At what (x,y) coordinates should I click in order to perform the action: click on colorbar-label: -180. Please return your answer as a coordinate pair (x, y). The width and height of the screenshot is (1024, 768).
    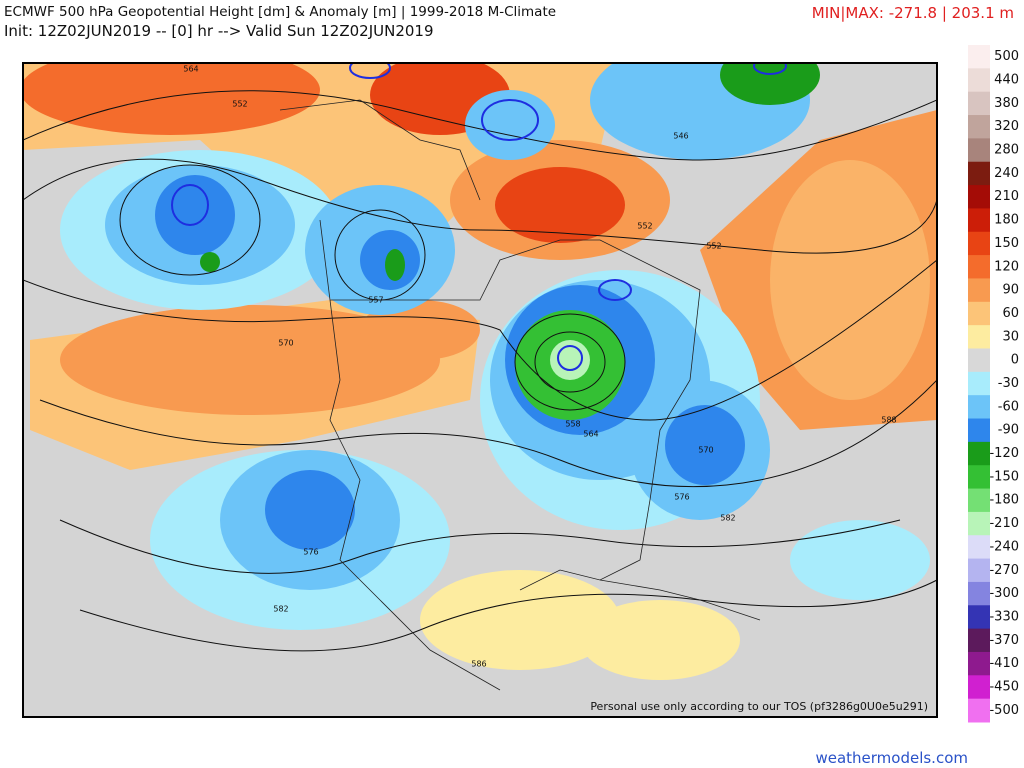
    Looking at the image, I should click on (1004, 500).